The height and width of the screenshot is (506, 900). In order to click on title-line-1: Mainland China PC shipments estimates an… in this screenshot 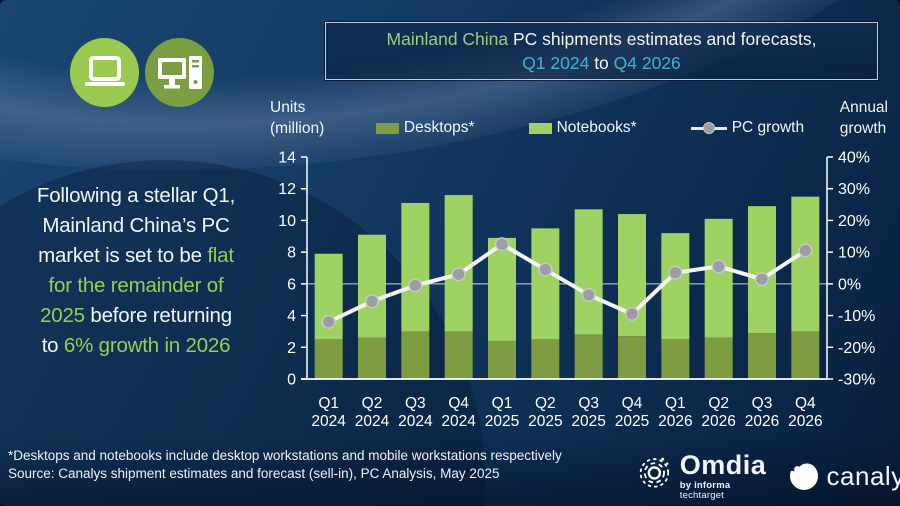, I will do `click(601, 39)`.